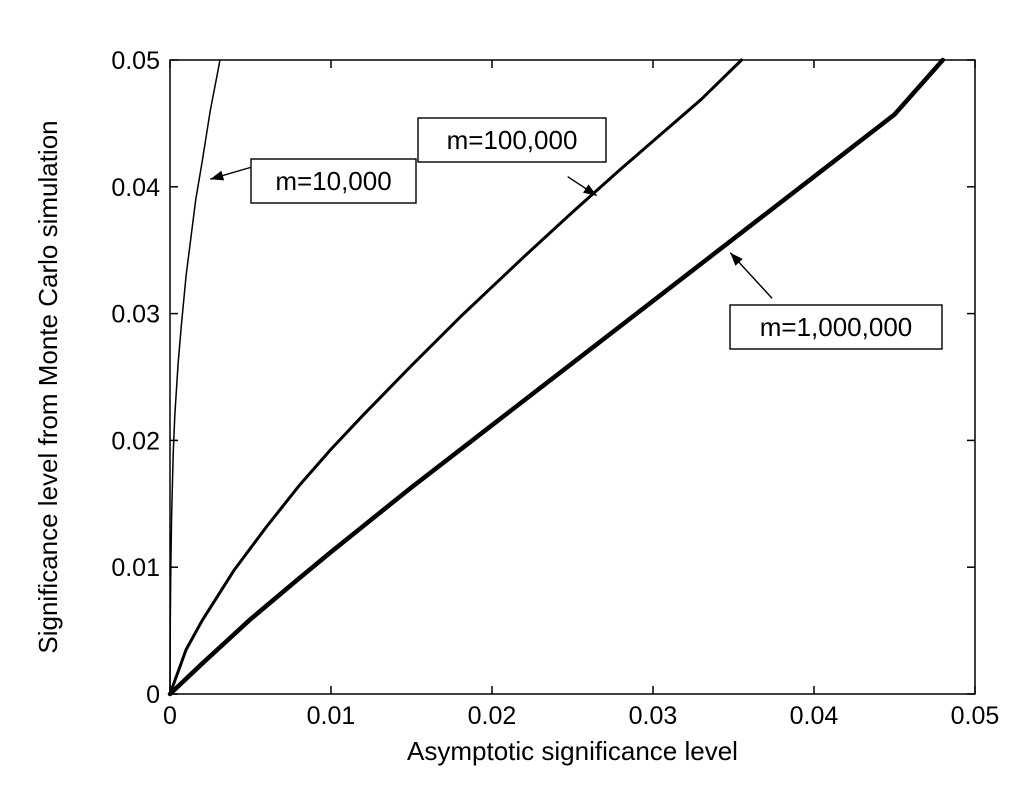 The image size is (1021, 809). I want to click on y-tick-label: 0.04, so click(135, 188).